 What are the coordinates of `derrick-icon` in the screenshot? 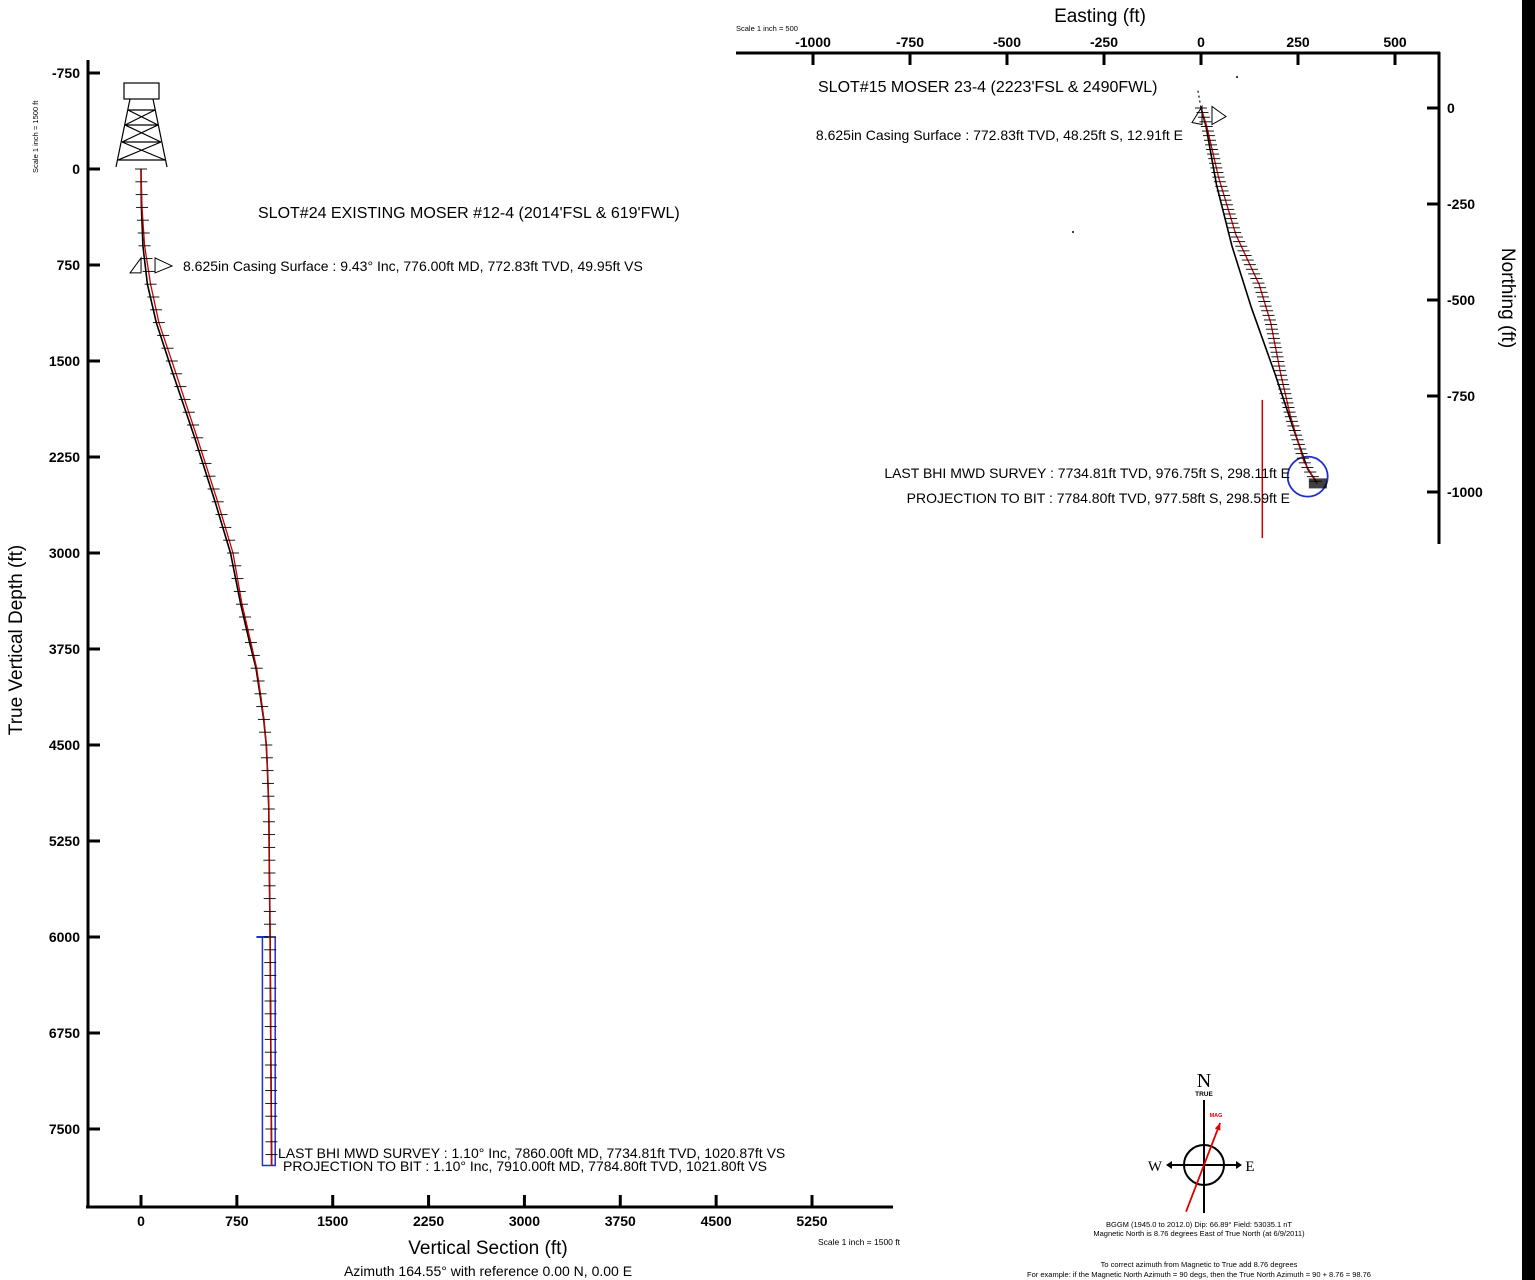 It's located at (141, 125).